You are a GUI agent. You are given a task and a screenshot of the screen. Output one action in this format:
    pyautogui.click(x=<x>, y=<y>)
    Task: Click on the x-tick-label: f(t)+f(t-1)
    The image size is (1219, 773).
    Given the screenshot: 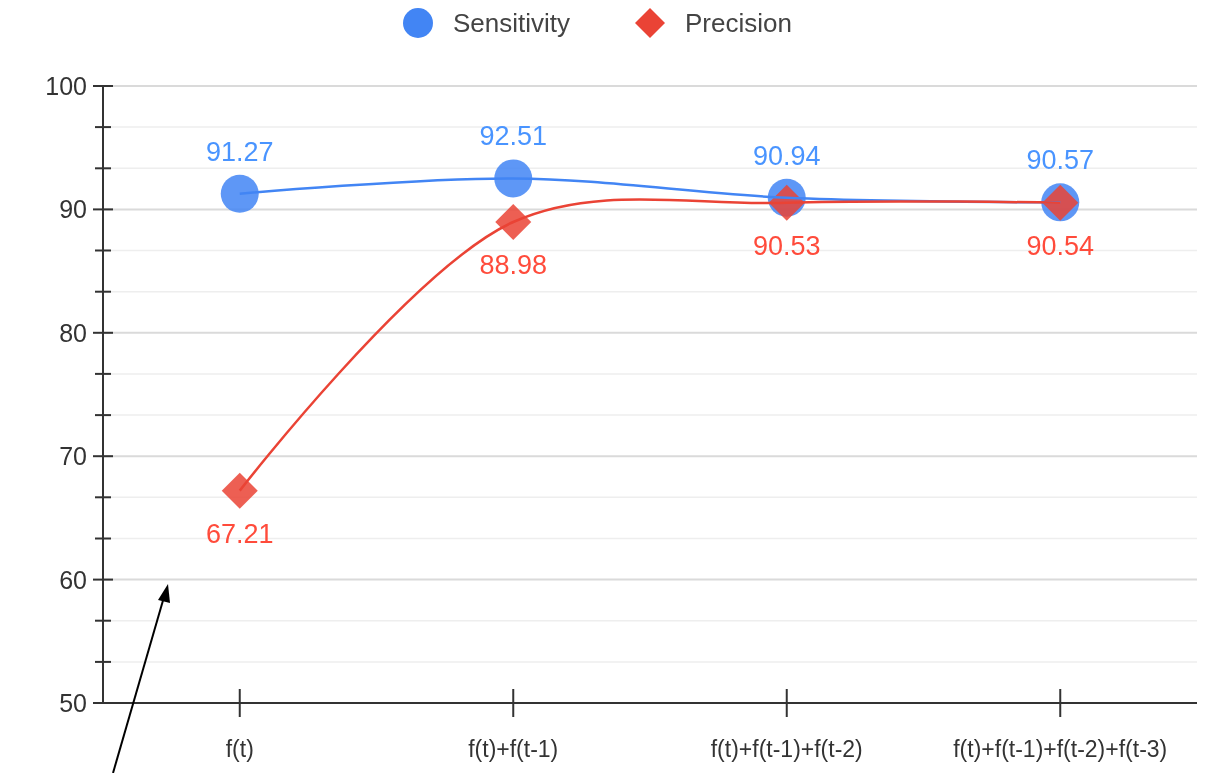 What is the action you would take?
    pyautogui.click(x=513, y=749)
    